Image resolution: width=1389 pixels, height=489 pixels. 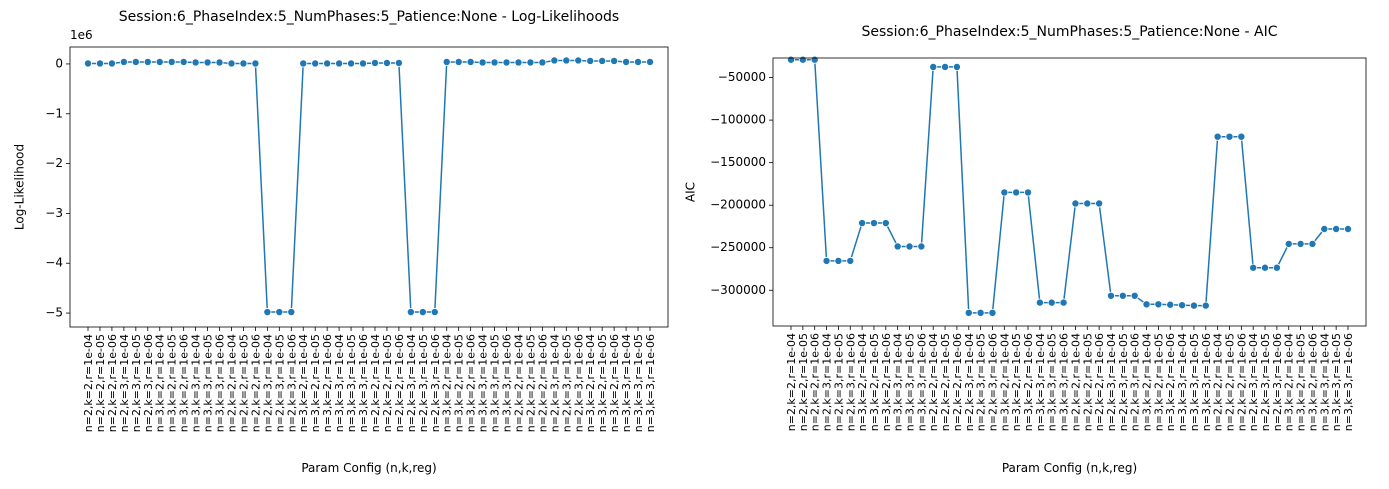 What do you see at coordinates (54, 163) in the screenshot?
I see `y-tick-label: −2` at bounding box center [54, 163].